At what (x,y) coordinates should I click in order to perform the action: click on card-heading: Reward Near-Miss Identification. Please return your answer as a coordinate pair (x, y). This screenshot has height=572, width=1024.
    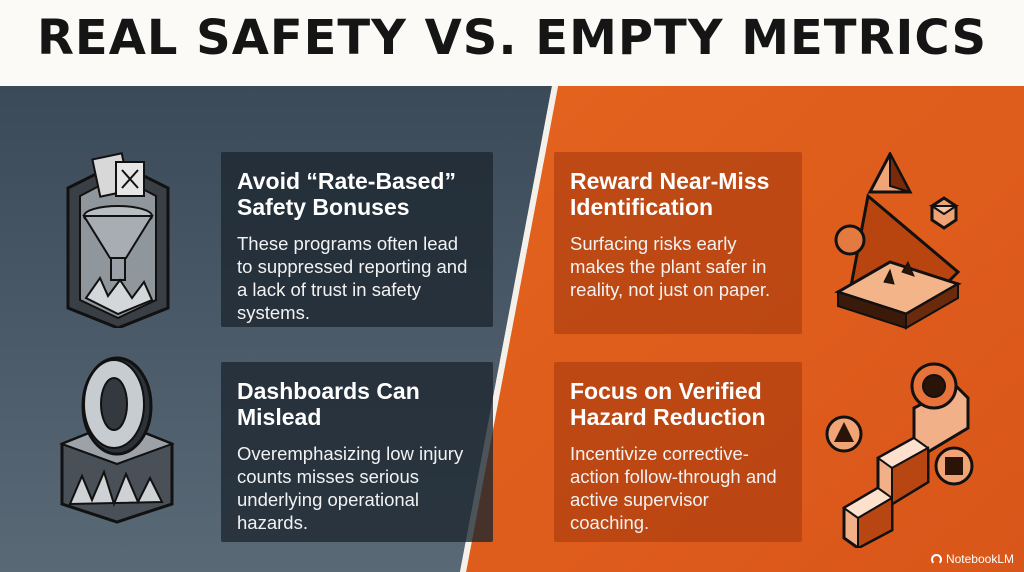
    Looking at the image, I should click on (670, 194).